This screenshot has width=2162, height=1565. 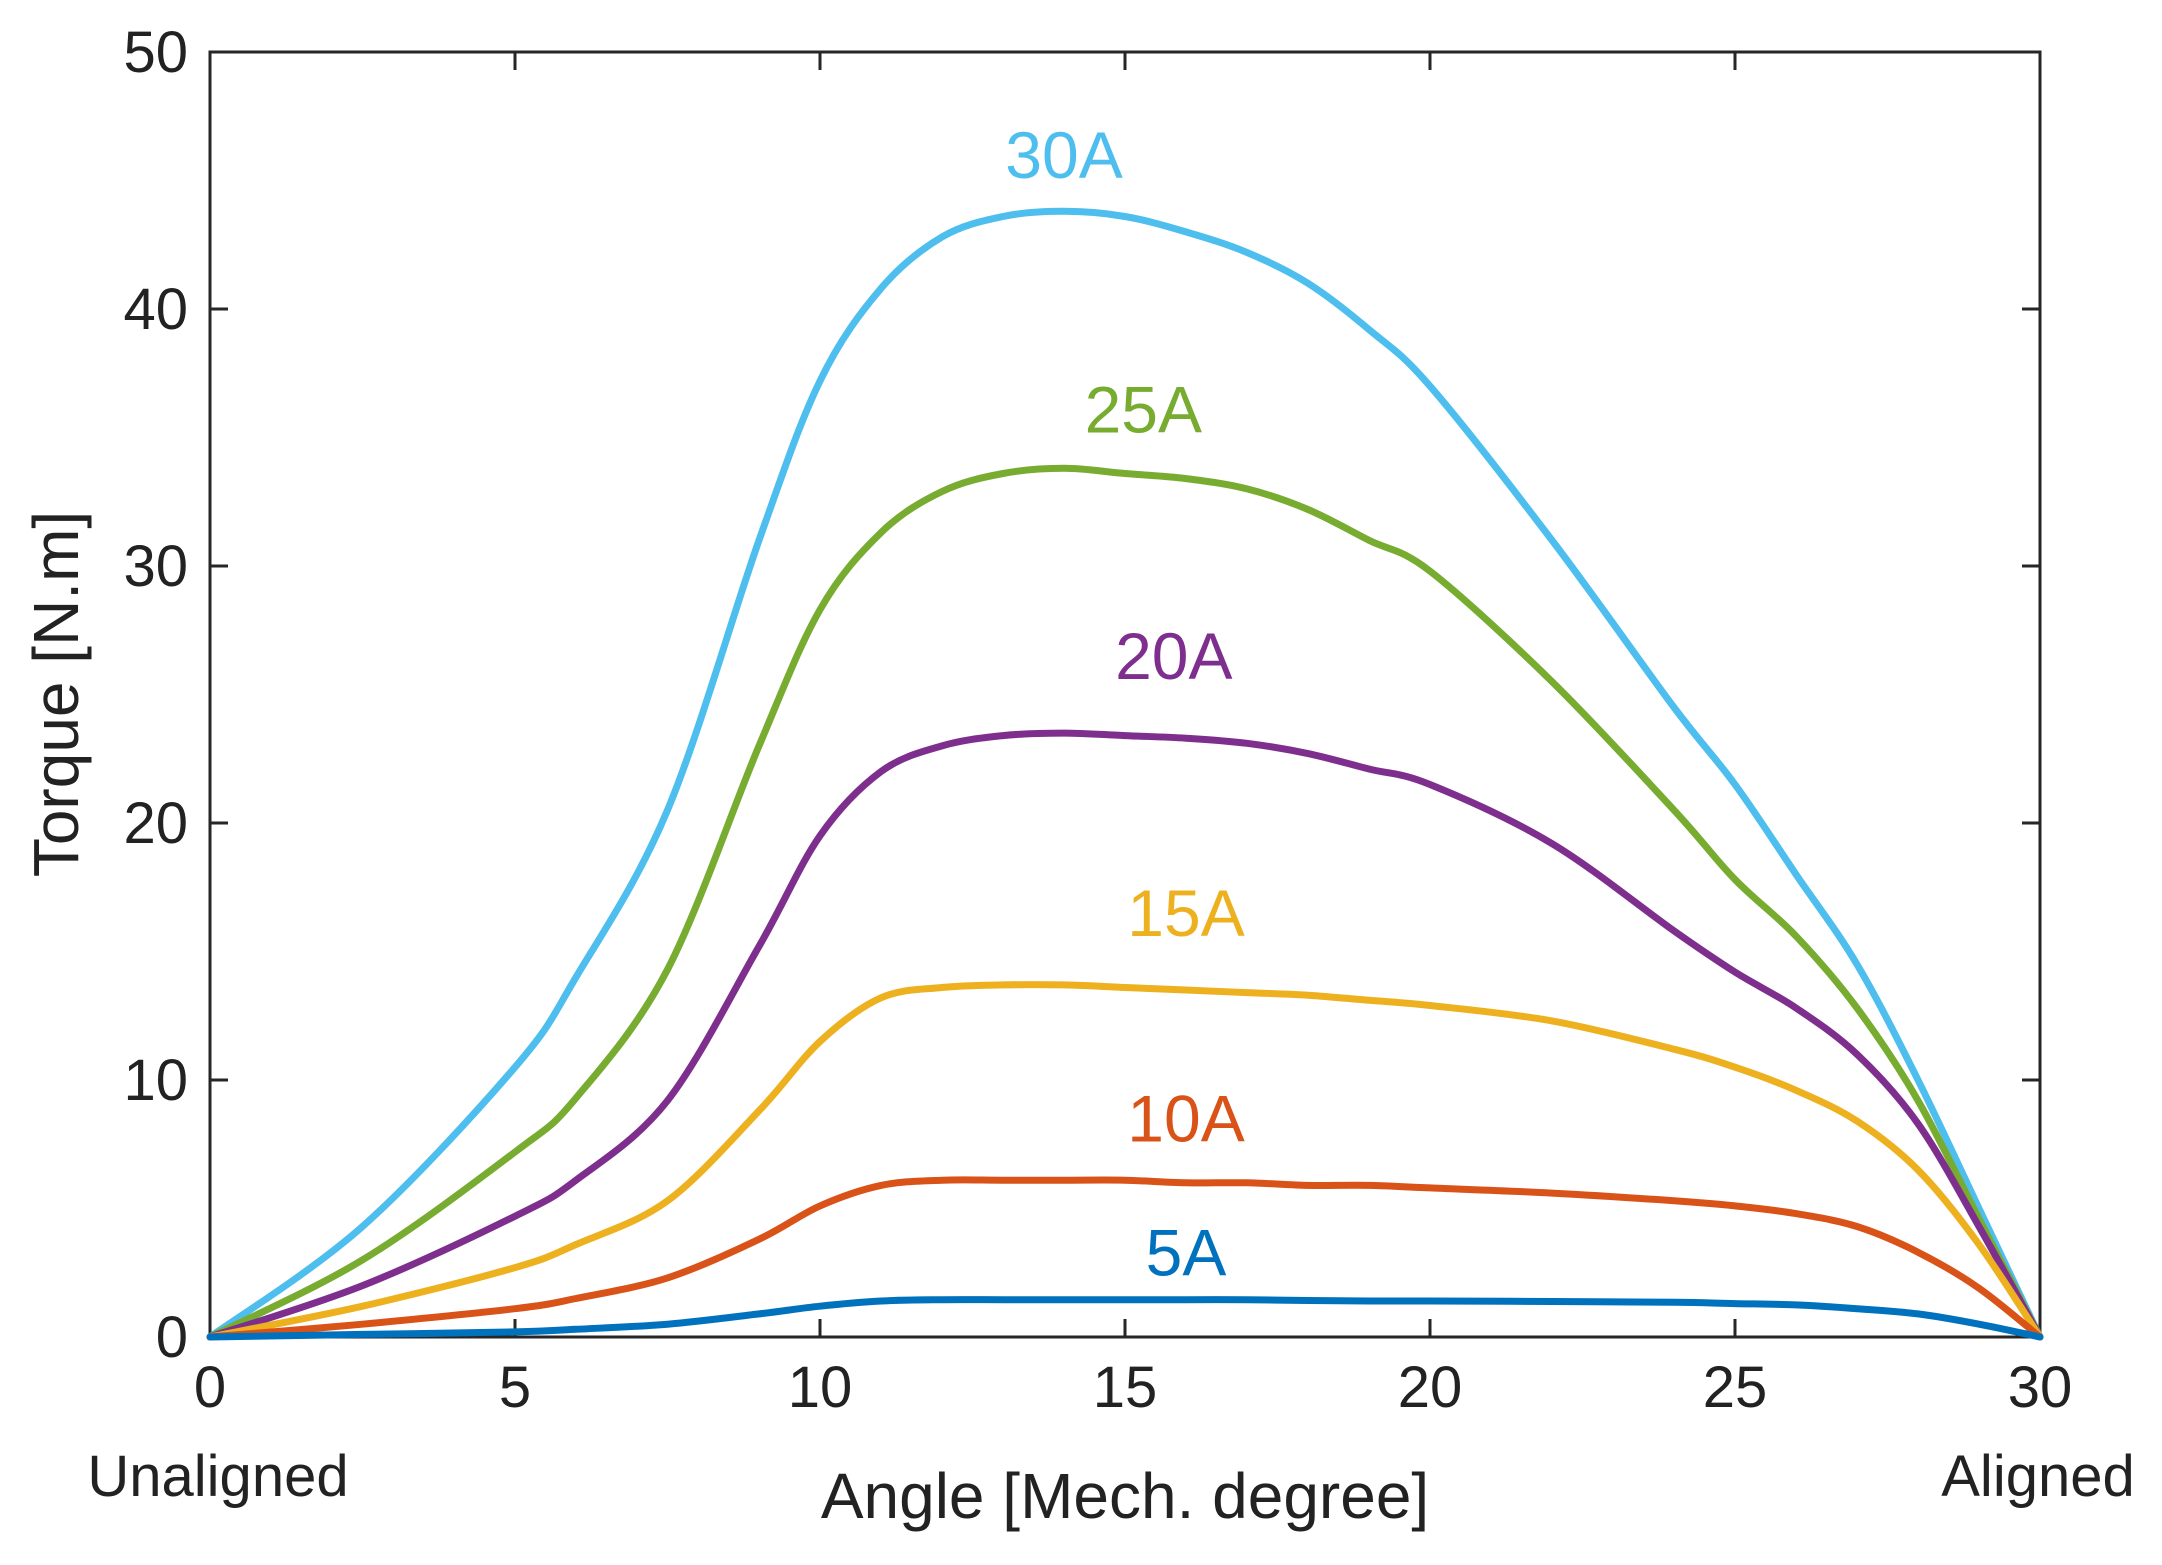 What do you see at coordinates (1063, 155) in the screenshot?
I see `series-label-30a: 30A` at bounding box center [1063, 155].